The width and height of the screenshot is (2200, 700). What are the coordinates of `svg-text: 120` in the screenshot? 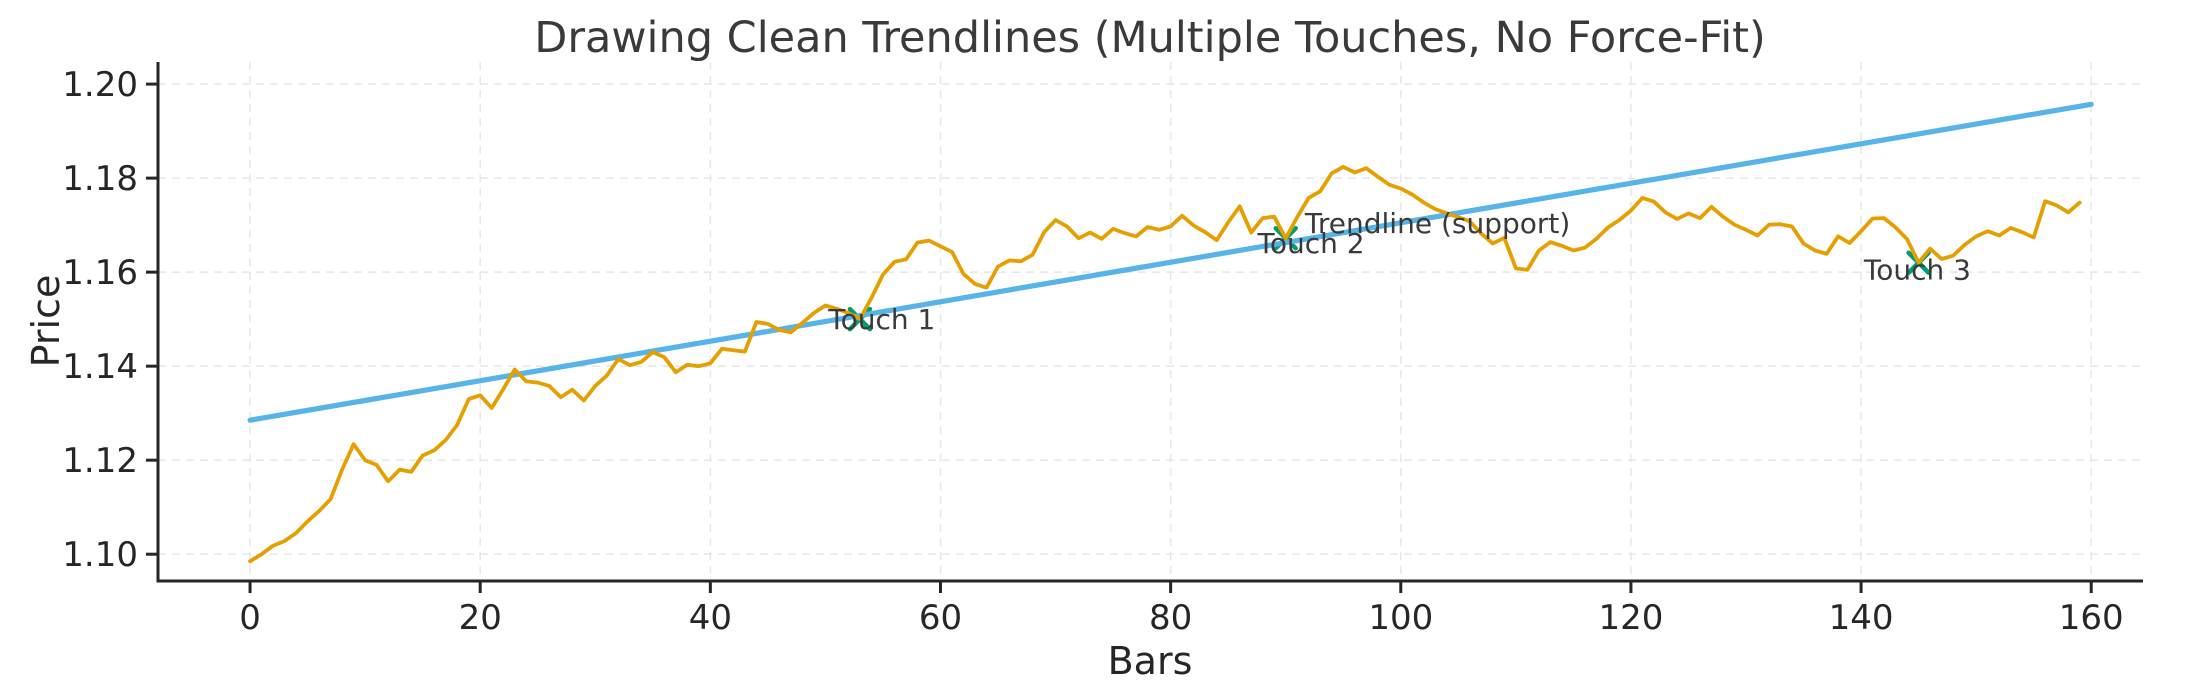 It's located at (1630, 618).